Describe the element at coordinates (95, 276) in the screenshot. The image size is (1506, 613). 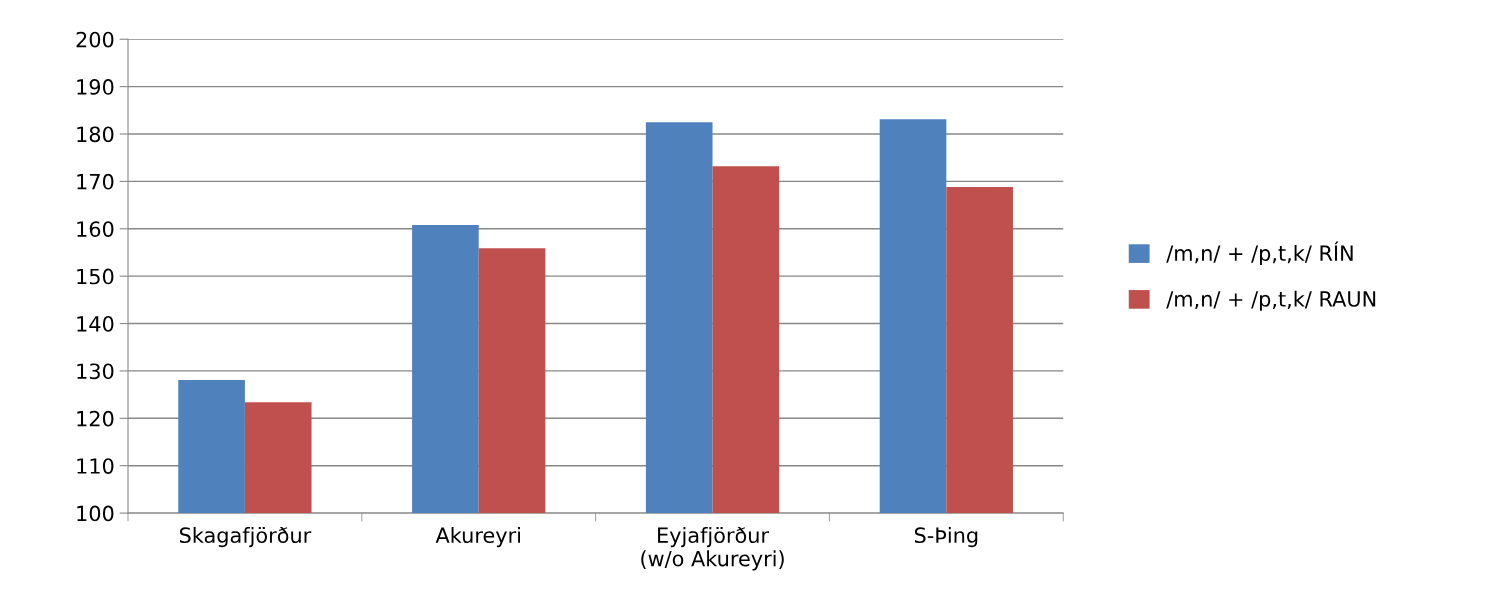
I see `y-tick-label: 150` at that location.